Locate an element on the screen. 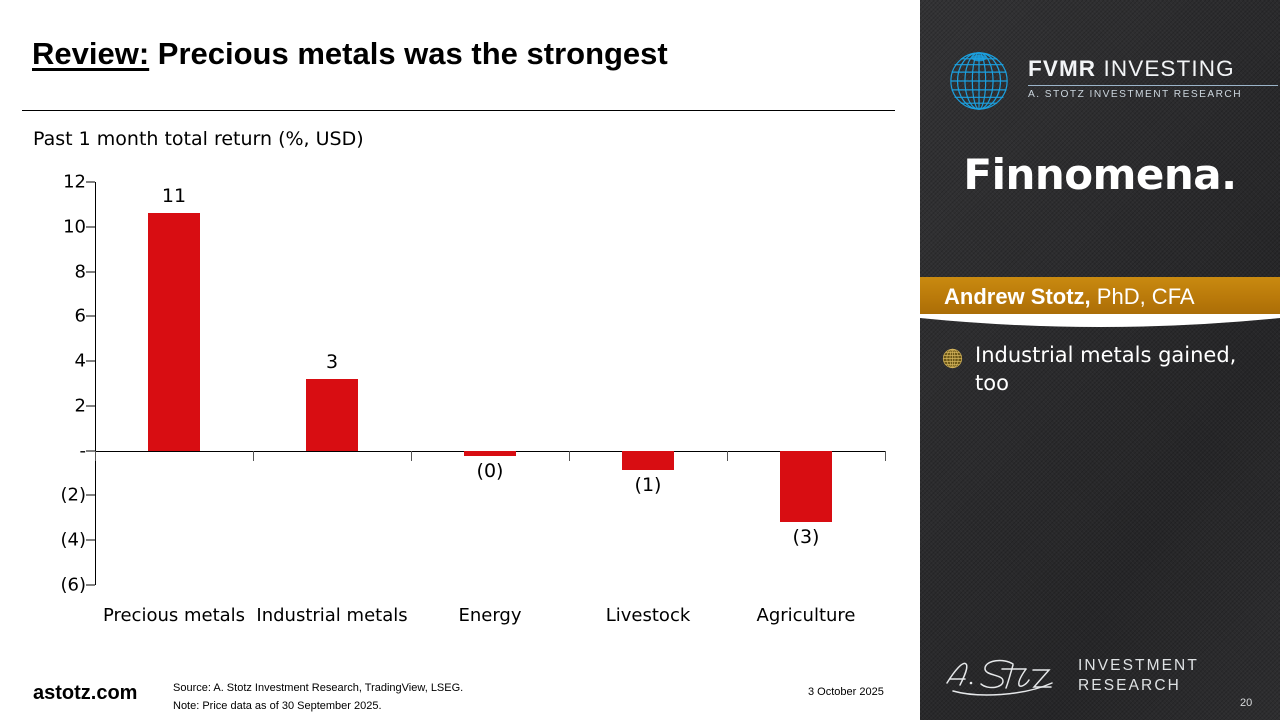 This screenshot has width=1280, height=720. y-axis-tick-label: 4 is located at coordinates (80, 361).